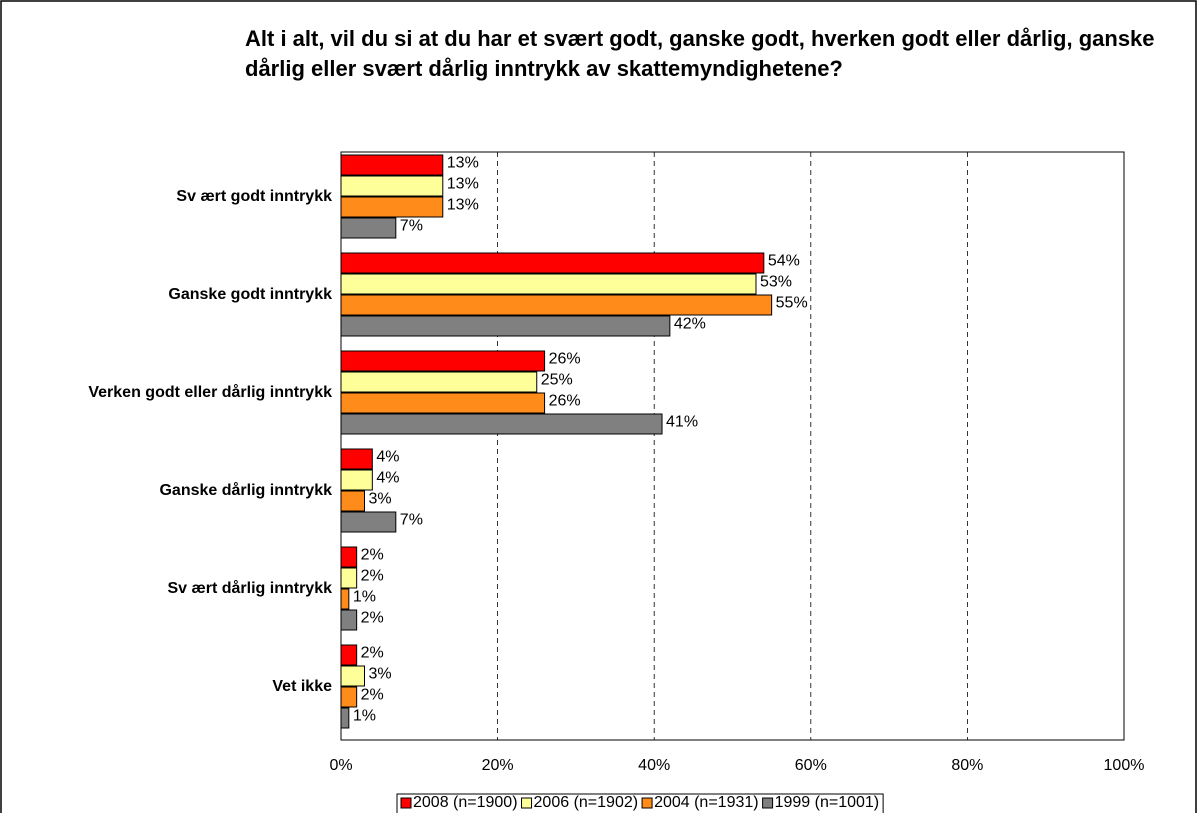 The height and width of the screenshot is (813, 1198). I want to click on category-label: Sv ært godt inntrykk, so click(254, 196).